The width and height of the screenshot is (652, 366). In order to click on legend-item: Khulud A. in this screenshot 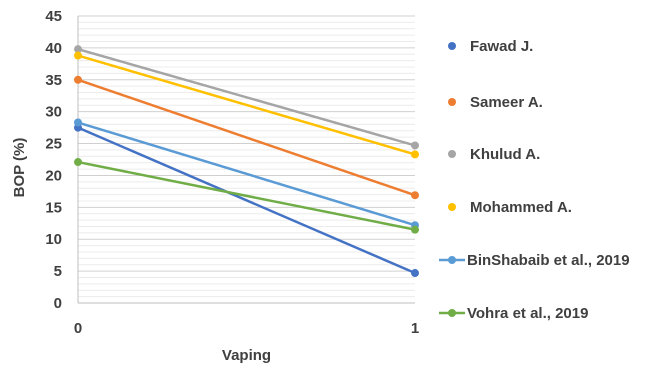, I will do `click(494, 154)`.